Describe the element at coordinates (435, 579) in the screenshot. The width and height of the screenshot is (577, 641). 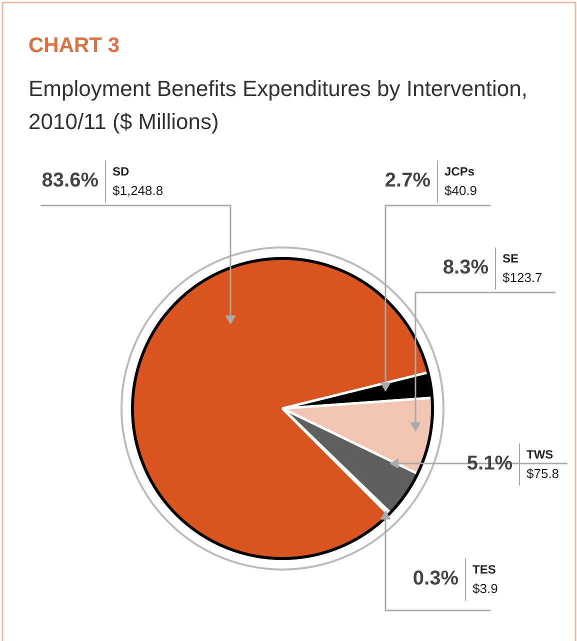
I see `text: 0.3%` at that location.